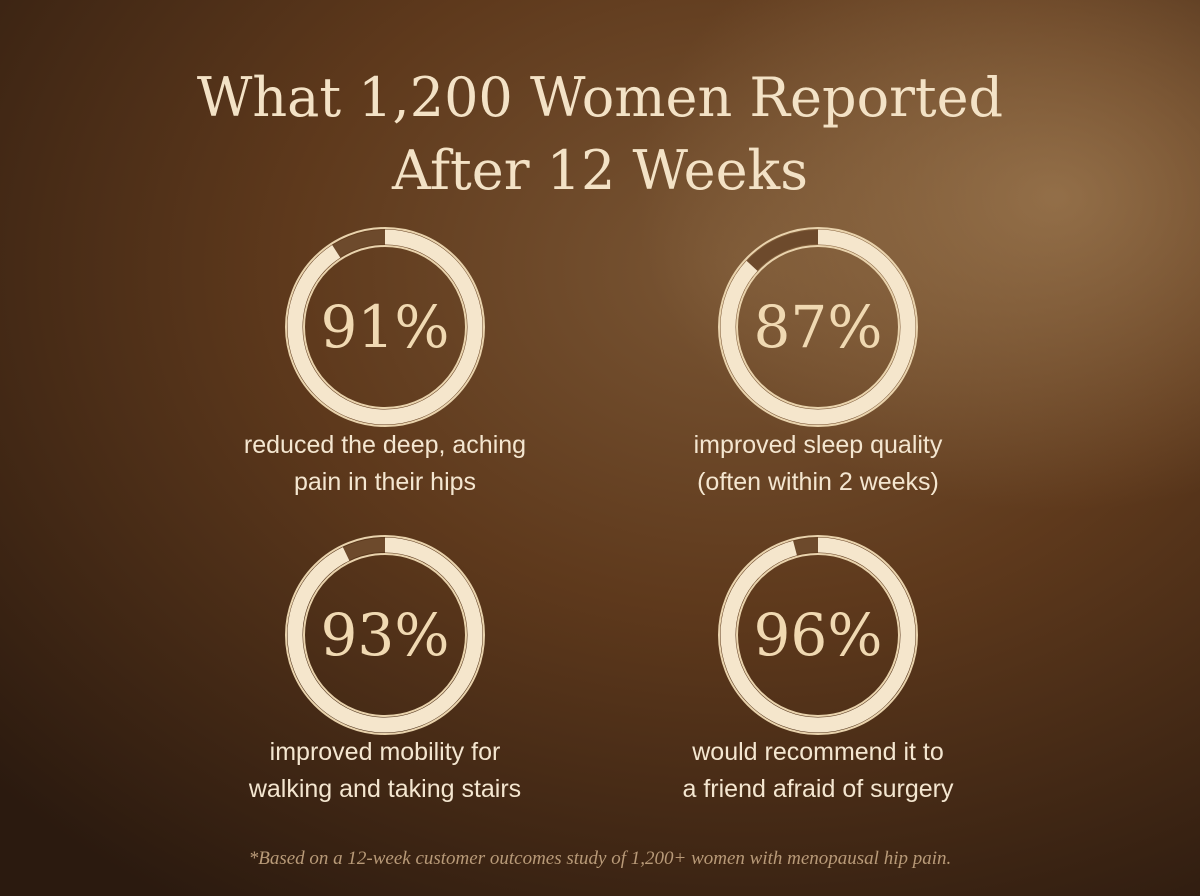 The height and width of the screenshot is (896, 1200). Describe the element at coordinates (384, 789) in the screenshot. I see `caption-line: walking and taking stairs` at that location.